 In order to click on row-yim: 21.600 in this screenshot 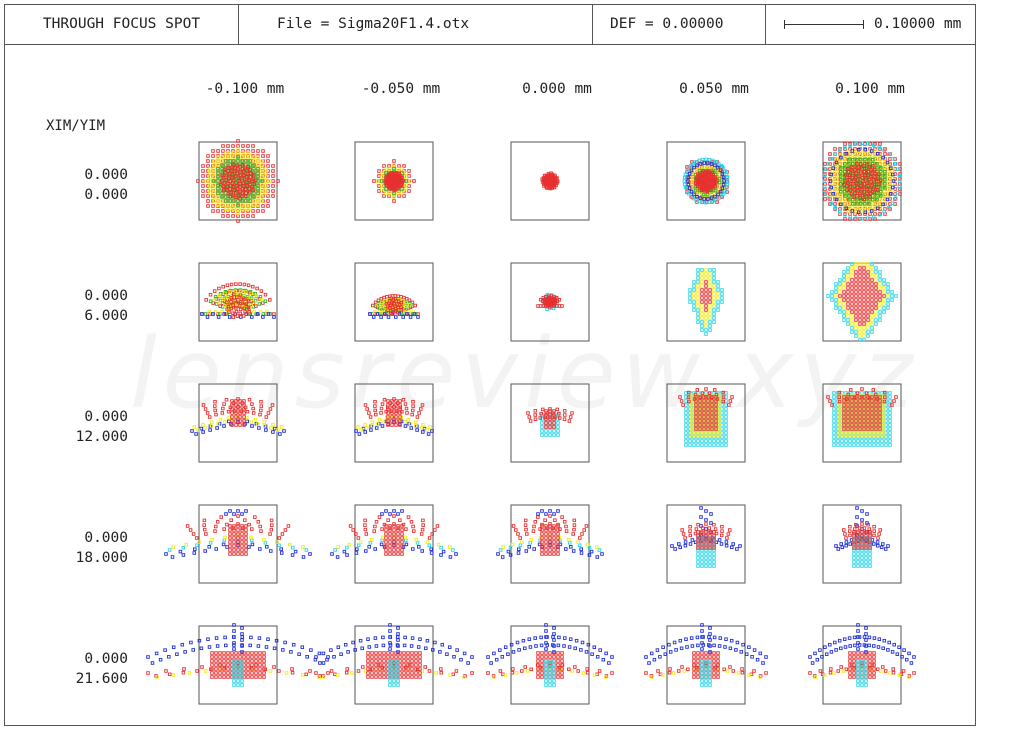, I will do `click(101, 679)`.